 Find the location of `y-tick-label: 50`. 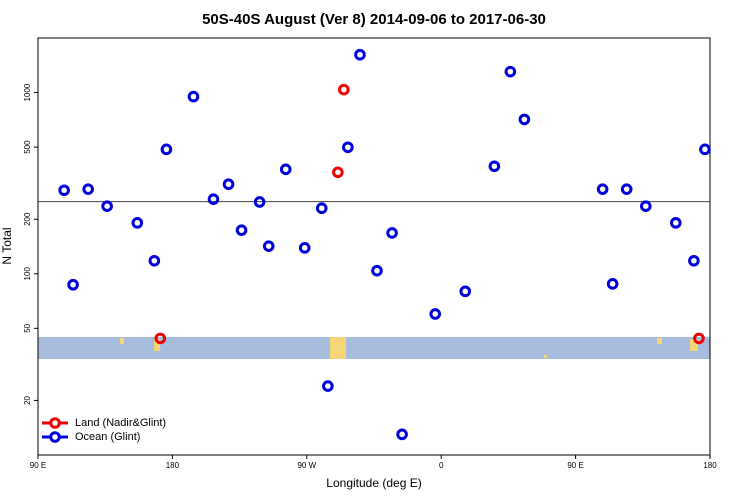

y-tick-label: 50 is located at coordinates (27, 327).